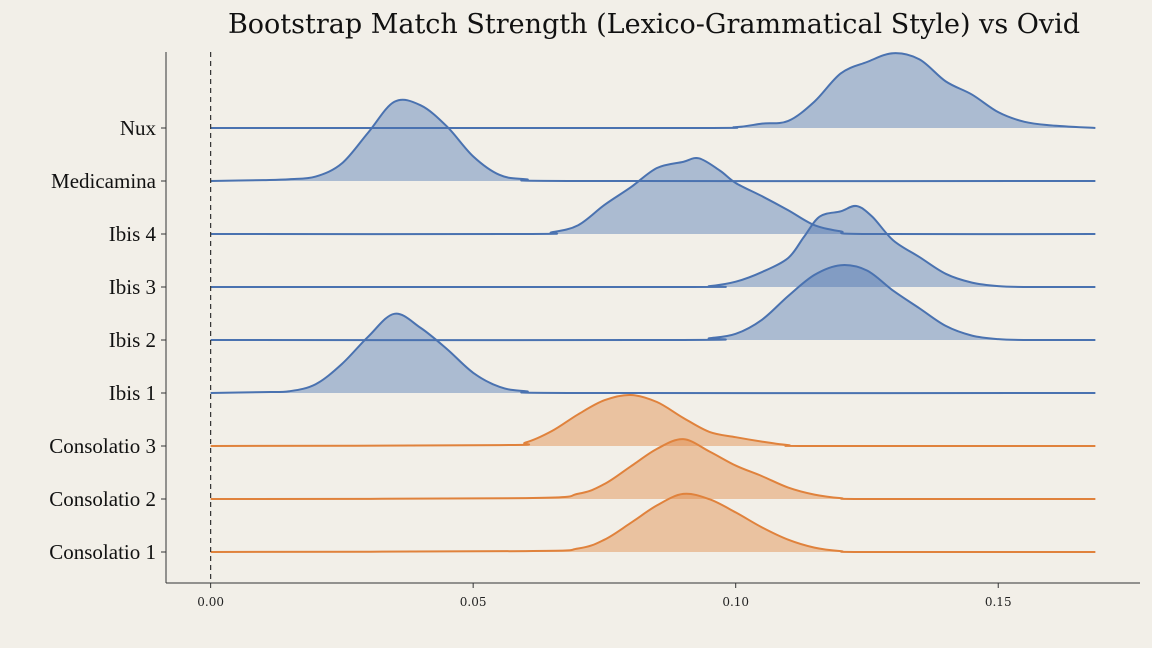 Image resolution: width=1152 pixels, height=648 pixels. Describe the element at coordinates (998, 602) in the screenshot. I see `xtick-label-0.15: 0.15` at that location.